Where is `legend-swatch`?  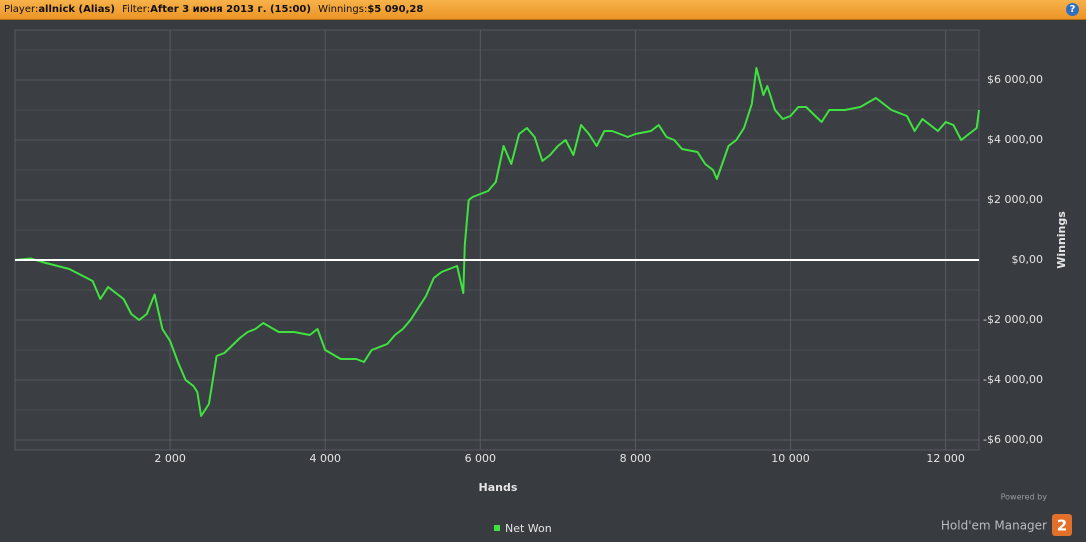
legend-swatch is located at coordinates (497, 528).